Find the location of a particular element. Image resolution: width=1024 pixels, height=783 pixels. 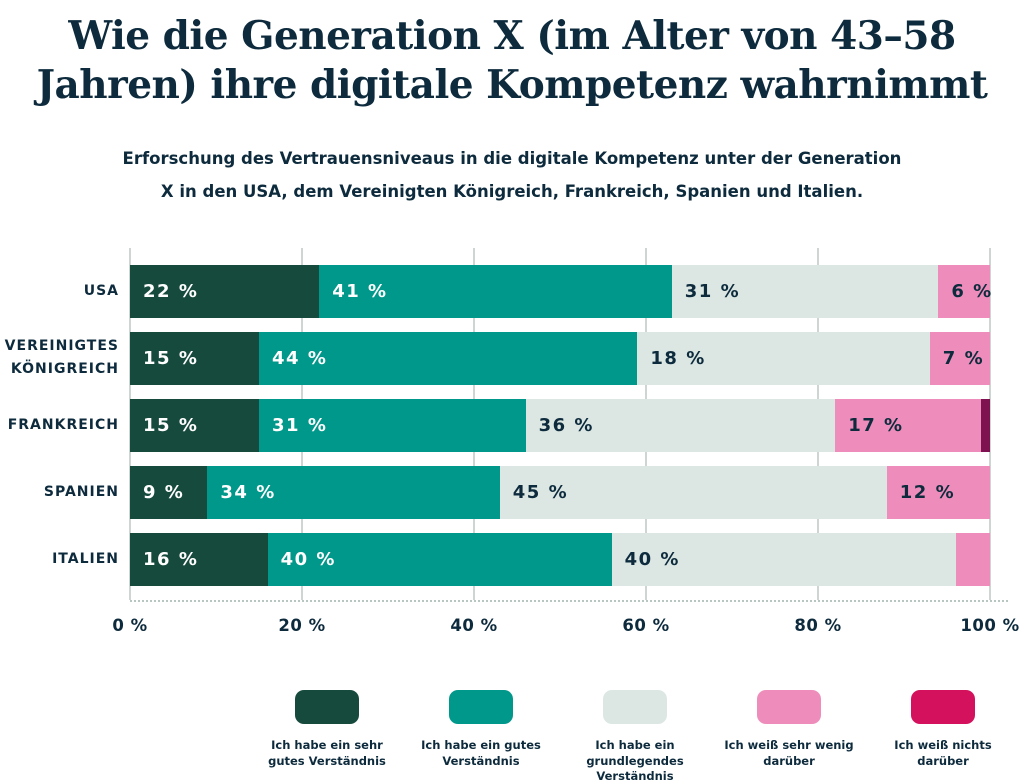

x-axis: 0 % 20 % 40 % 60 % 80 % 100 % is located at coordinates (565, 631).